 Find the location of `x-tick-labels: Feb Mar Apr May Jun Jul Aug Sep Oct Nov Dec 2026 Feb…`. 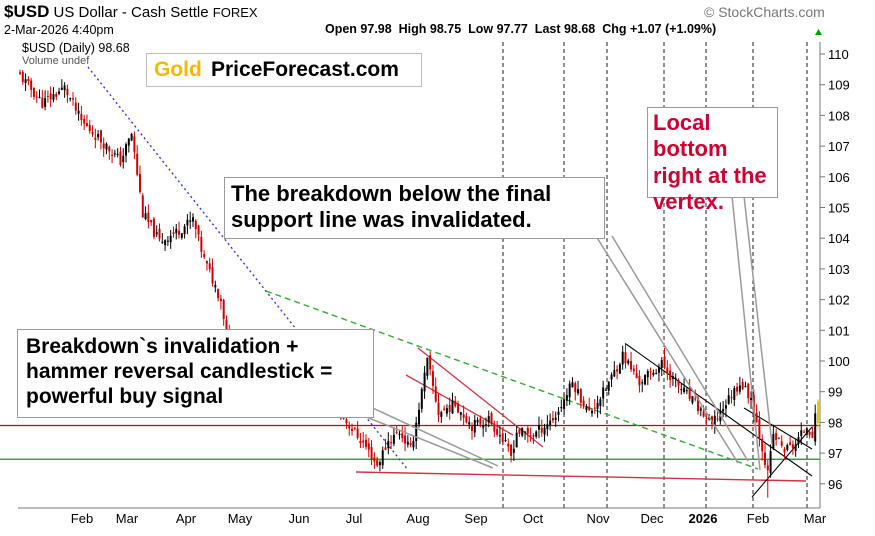

x-tick-labels: Feb Mar Apr May Jun Jul Aug Sep Oct Nov Dec 2026 Feb… is located at coordinates (449, 518).